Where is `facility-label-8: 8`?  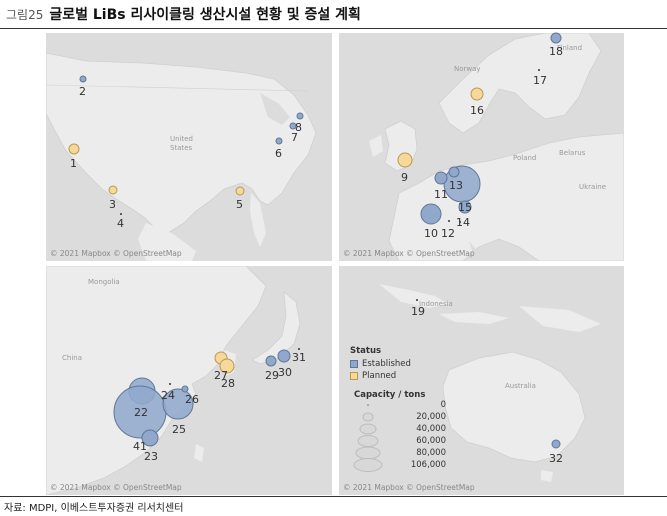
facility-label-8: 8 is located at coordinates (298, 127).